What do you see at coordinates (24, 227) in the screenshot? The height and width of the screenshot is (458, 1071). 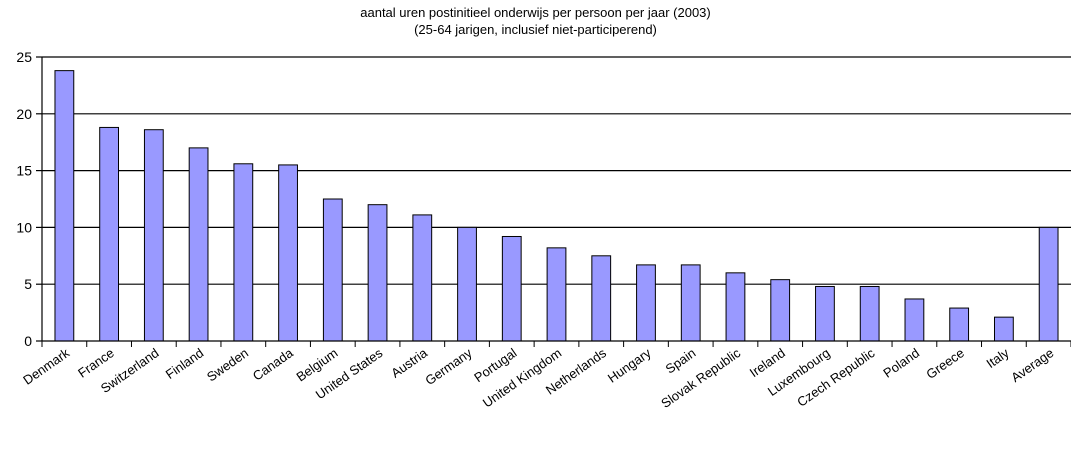 I see `y-tick-label: 10` at bounding box center [24, 227].